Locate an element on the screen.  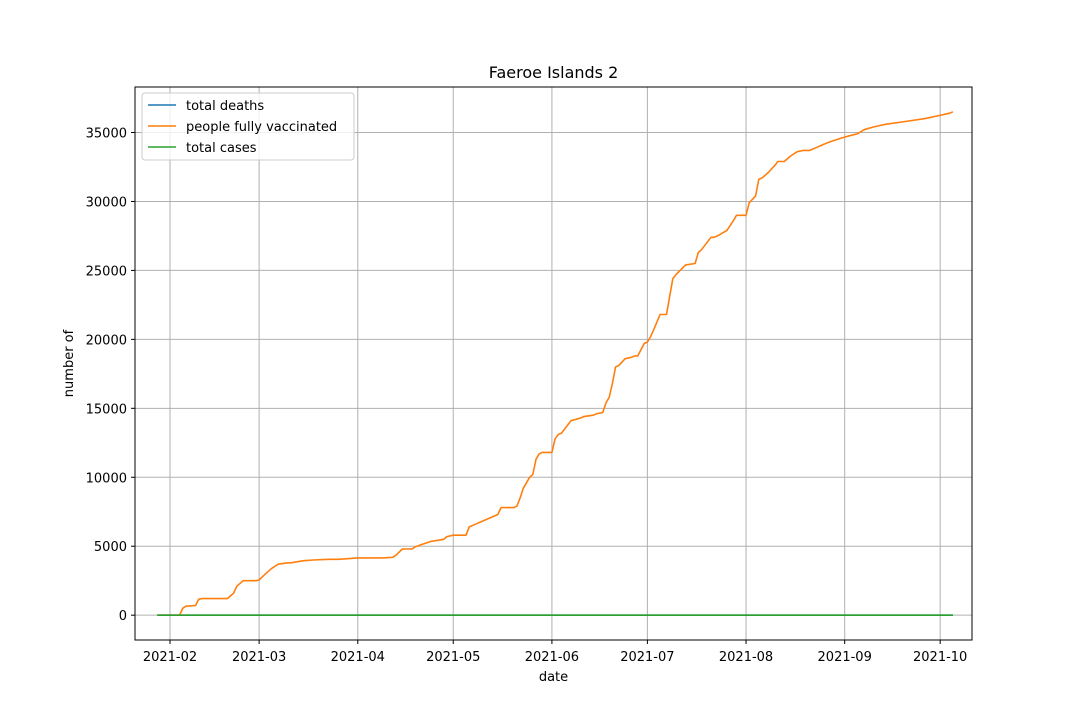
y-tick-label: 5000 is located at coordinates (110, 547).